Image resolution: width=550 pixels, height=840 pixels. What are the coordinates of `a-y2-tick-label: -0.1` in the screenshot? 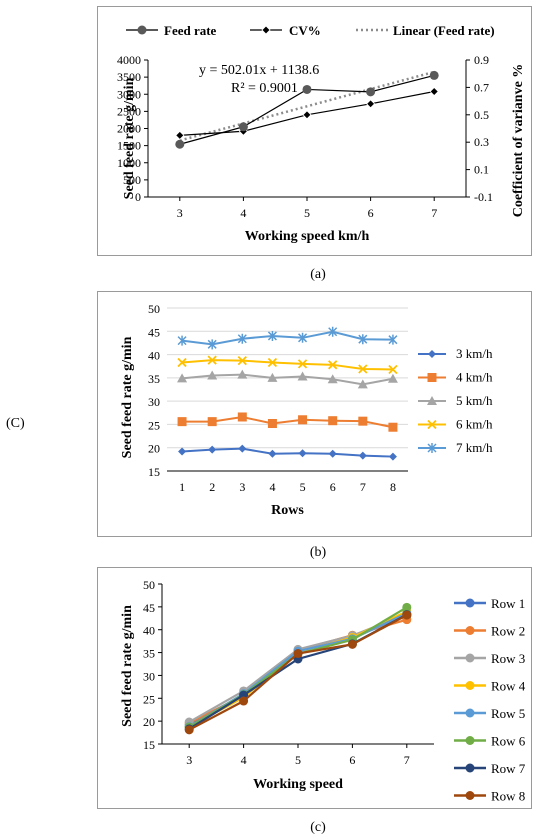 It's located at (483, 197).